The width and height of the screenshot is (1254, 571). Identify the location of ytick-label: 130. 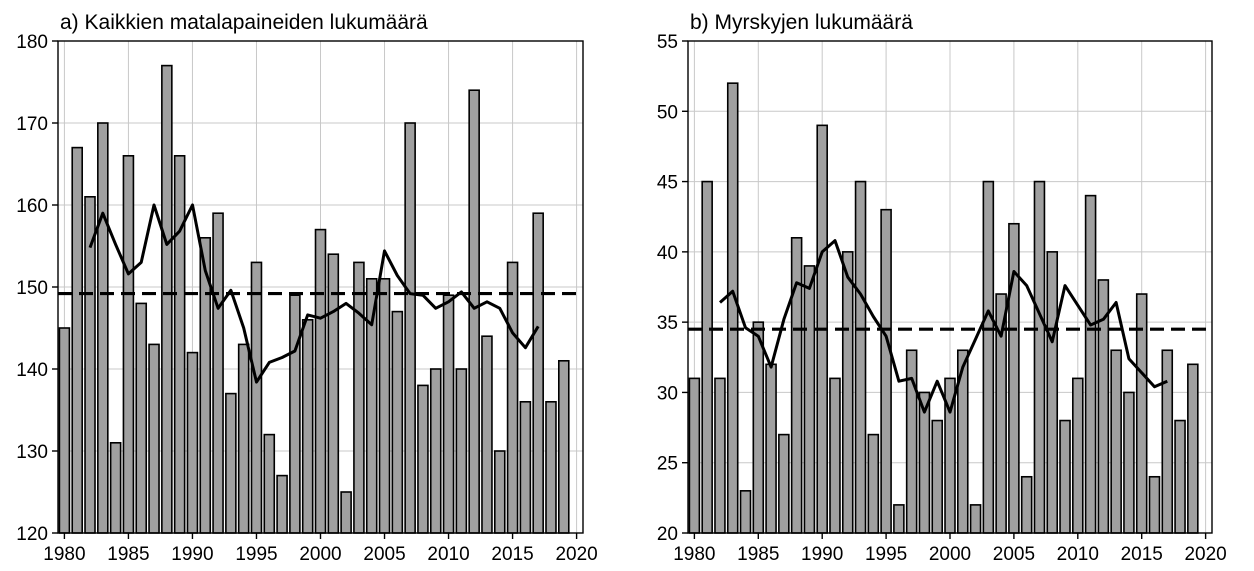
(32, 452).